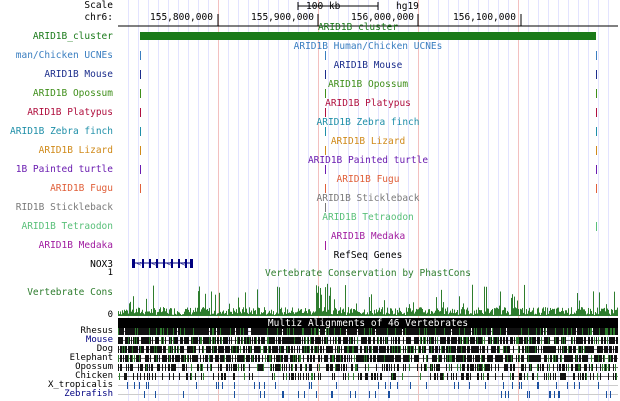 This screenshot has width=620, height=401. What do you see at coordinates (104, 349) in the screenshot?
I see `species-dog: Dog` at bounding box center [104, 349].